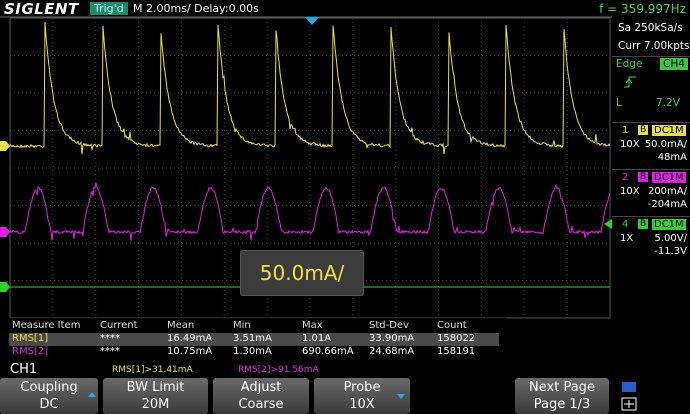  I want to click on sample-rate: Sa 250kSa/s, so click(650, 28).